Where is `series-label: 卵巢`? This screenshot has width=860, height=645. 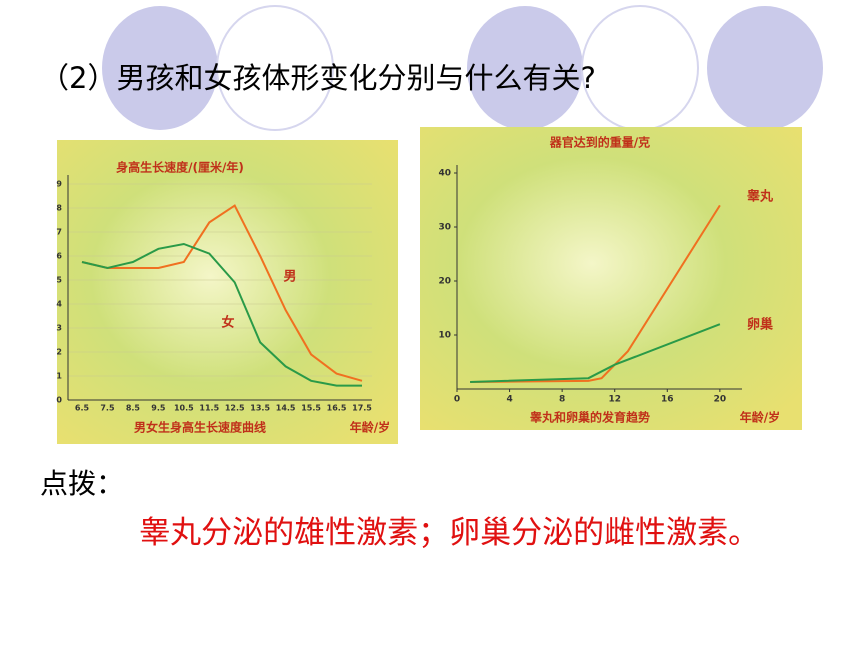 series-label: 卵巢 is located at coordinates (760, 325).